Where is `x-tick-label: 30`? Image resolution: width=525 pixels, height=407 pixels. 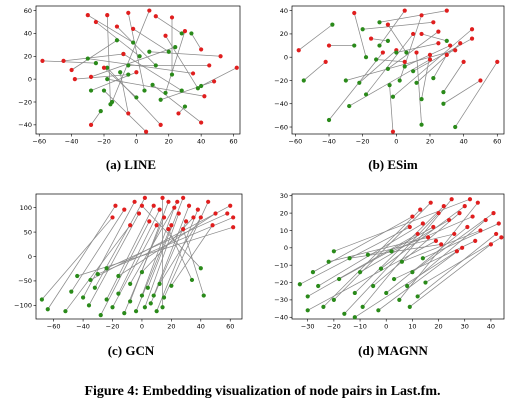 x-tick-label: 30 is located at coordinates (465, 327).